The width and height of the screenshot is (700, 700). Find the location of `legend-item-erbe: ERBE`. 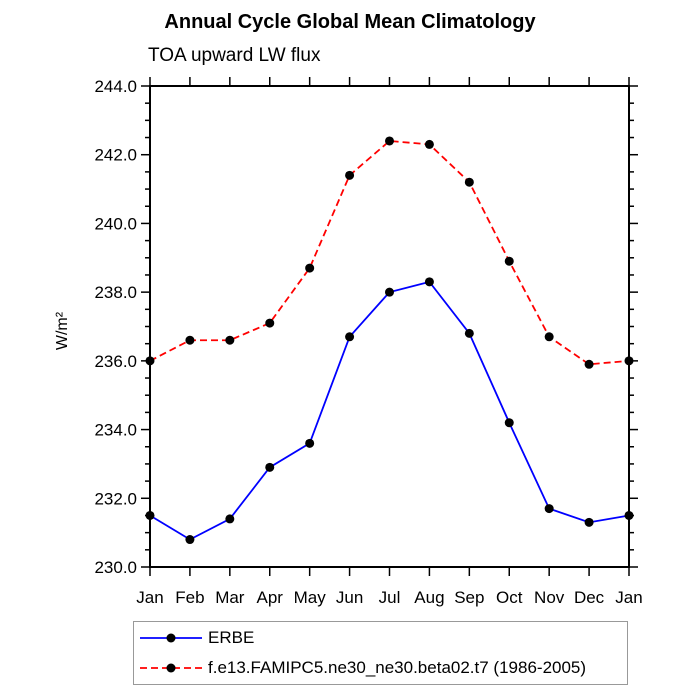

legend-item-erbe: ERBE is located at coordinates (380, 638).